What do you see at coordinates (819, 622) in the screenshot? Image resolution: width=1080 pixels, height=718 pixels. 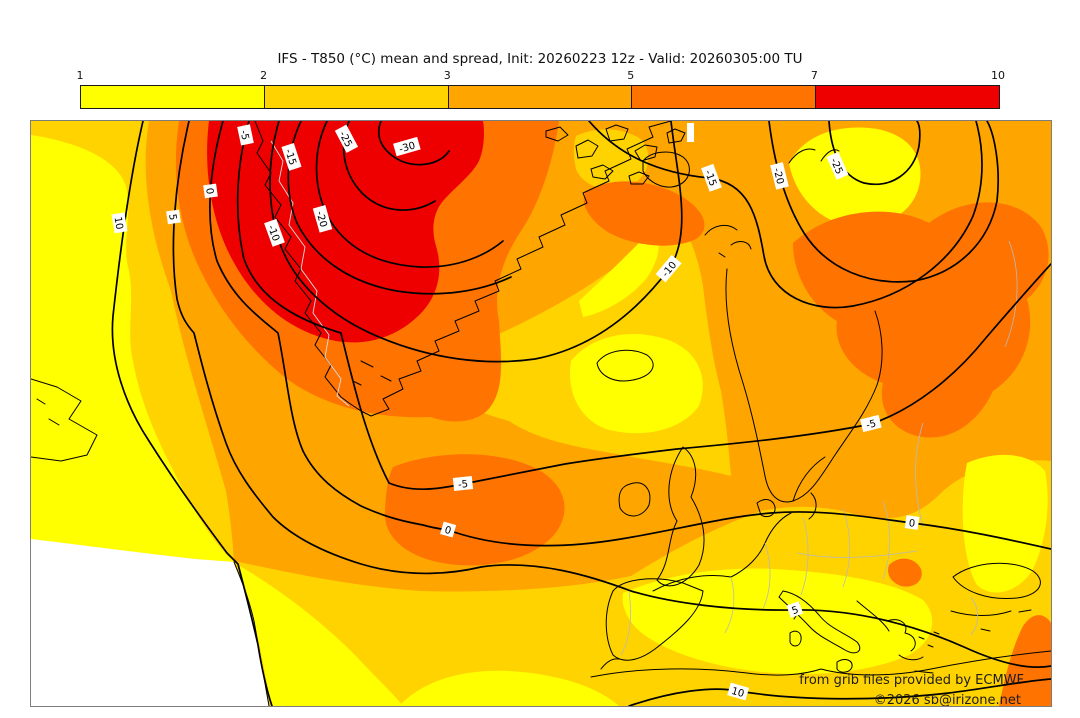 I see `italy-coast` at bounding box center [819, 622].